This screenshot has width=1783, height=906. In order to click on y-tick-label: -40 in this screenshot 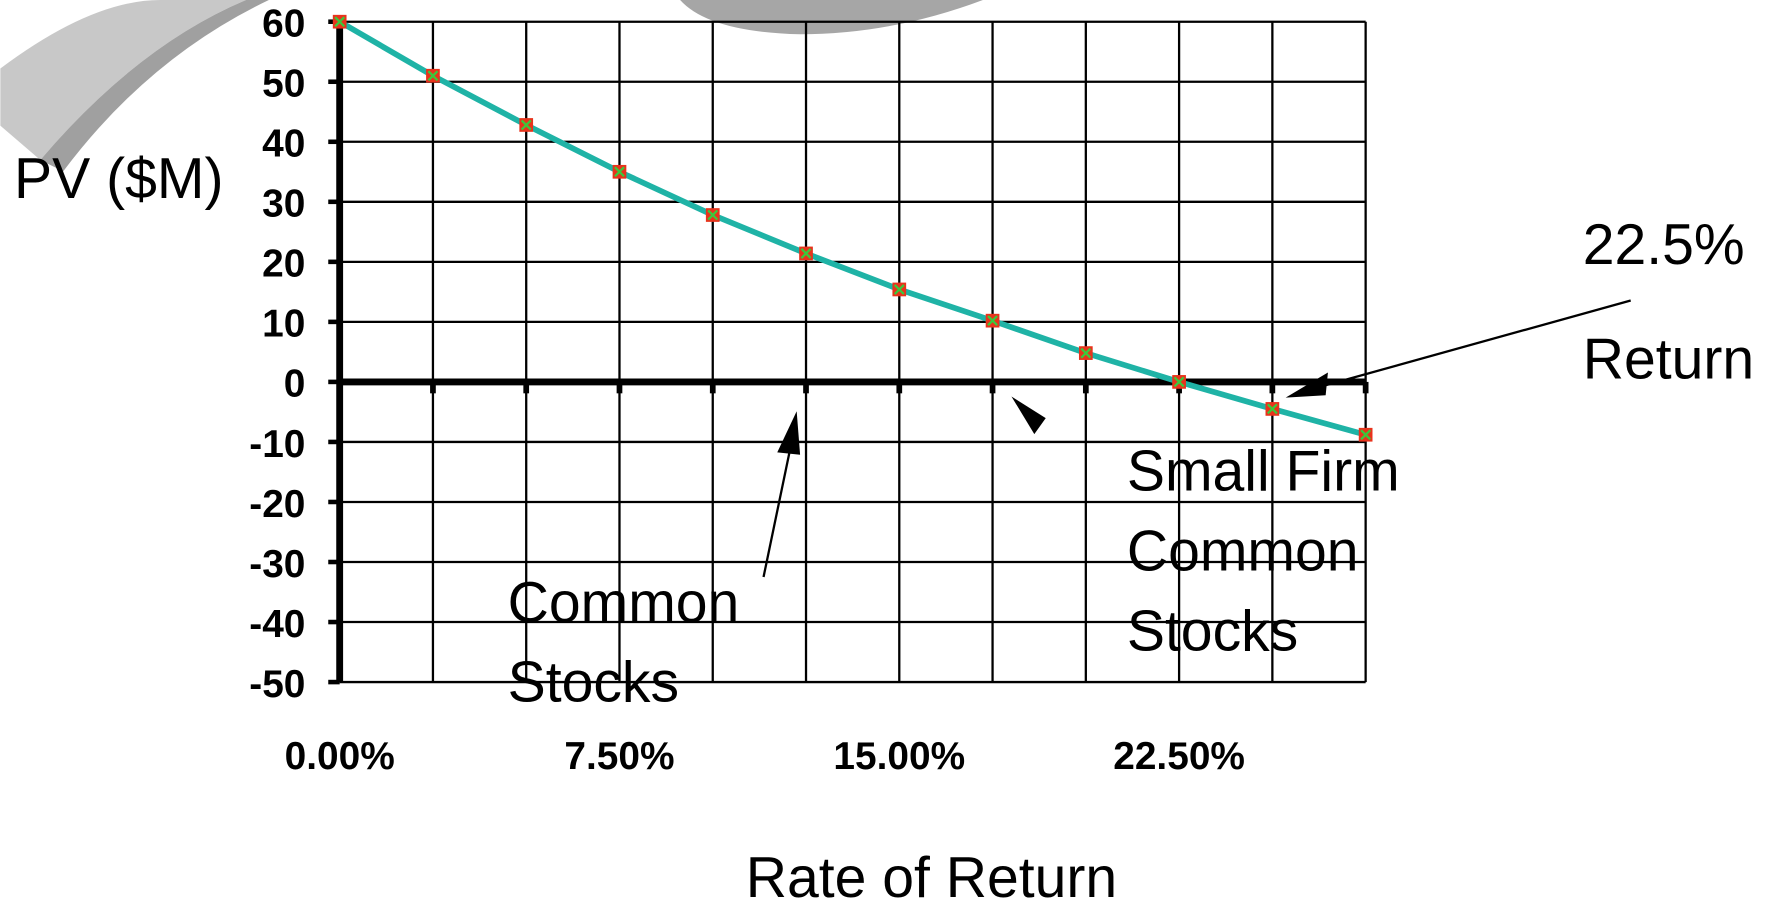, I will do `click(277, 624)`.